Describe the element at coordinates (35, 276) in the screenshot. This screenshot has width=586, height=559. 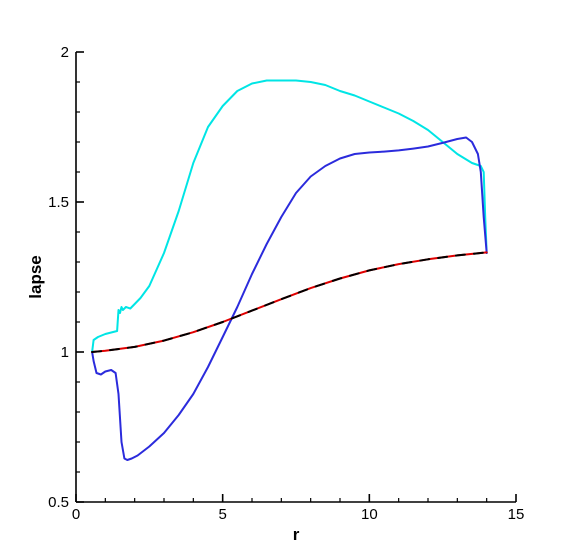
I see `y-axis-title: lapse` at that location.